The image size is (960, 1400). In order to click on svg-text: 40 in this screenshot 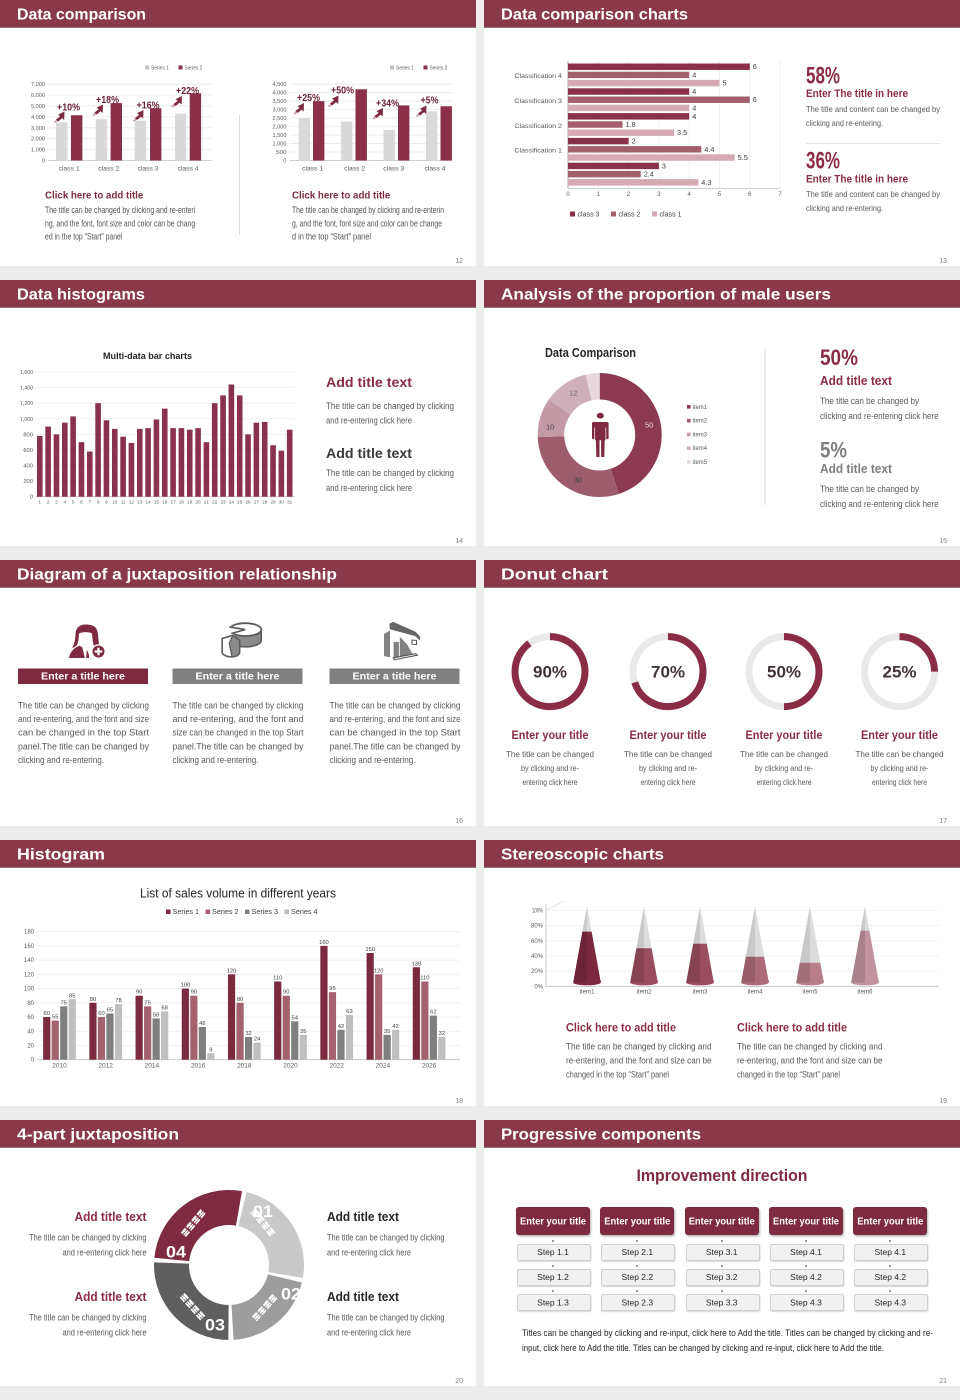, I will do `click(30, 1032)`.